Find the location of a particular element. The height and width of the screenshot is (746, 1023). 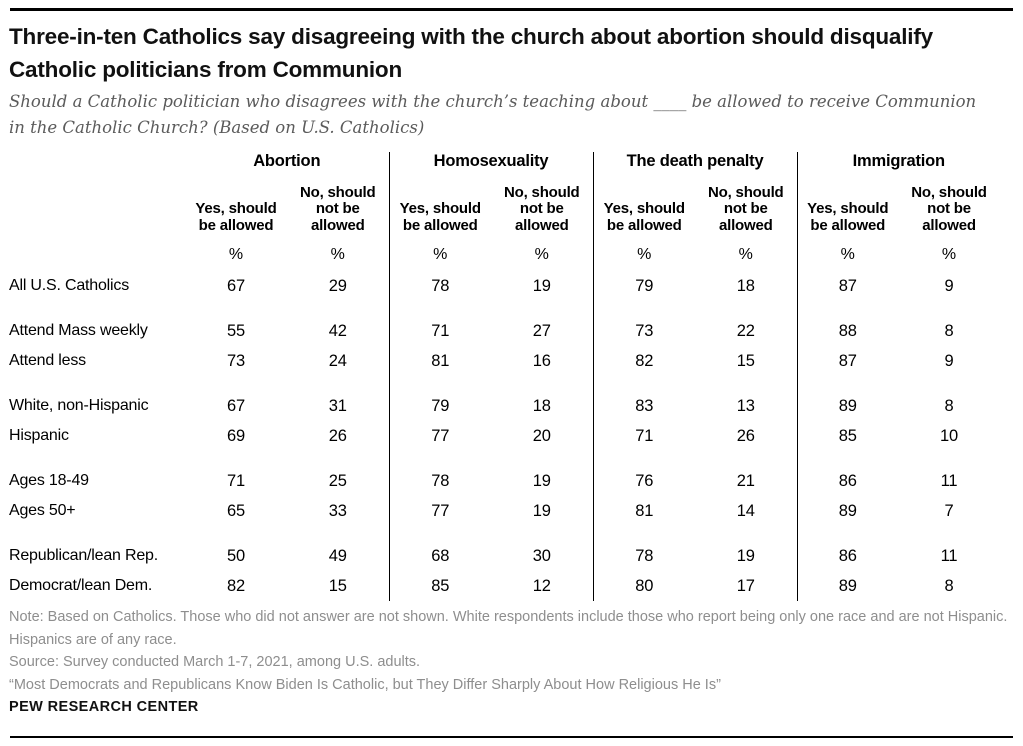

table-row: All U.S. Catholics 67 29 78 19 79 18 87 9 is located at coordinates (504, 286).